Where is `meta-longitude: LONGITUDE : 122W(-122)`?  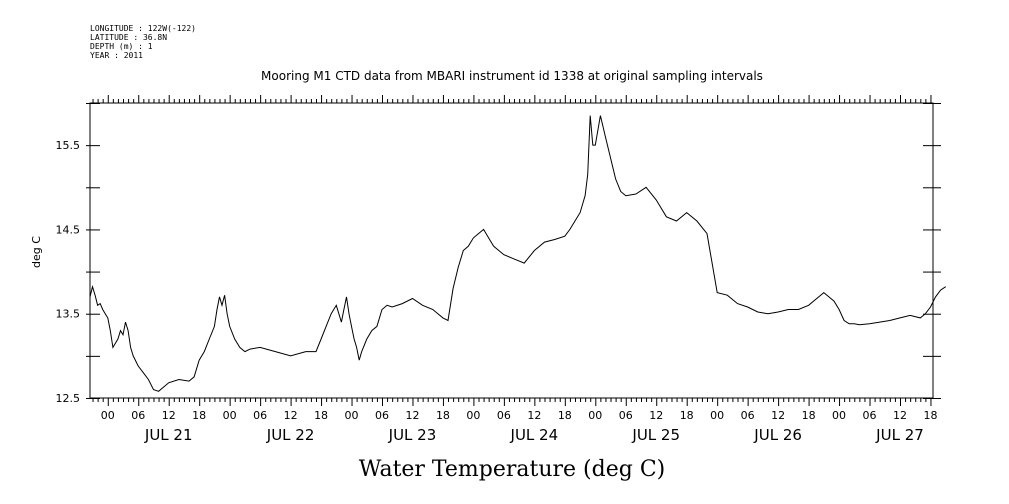 meta-longitude: LONGITUDE : 122W(-122) is located at coordinates (143, 28).